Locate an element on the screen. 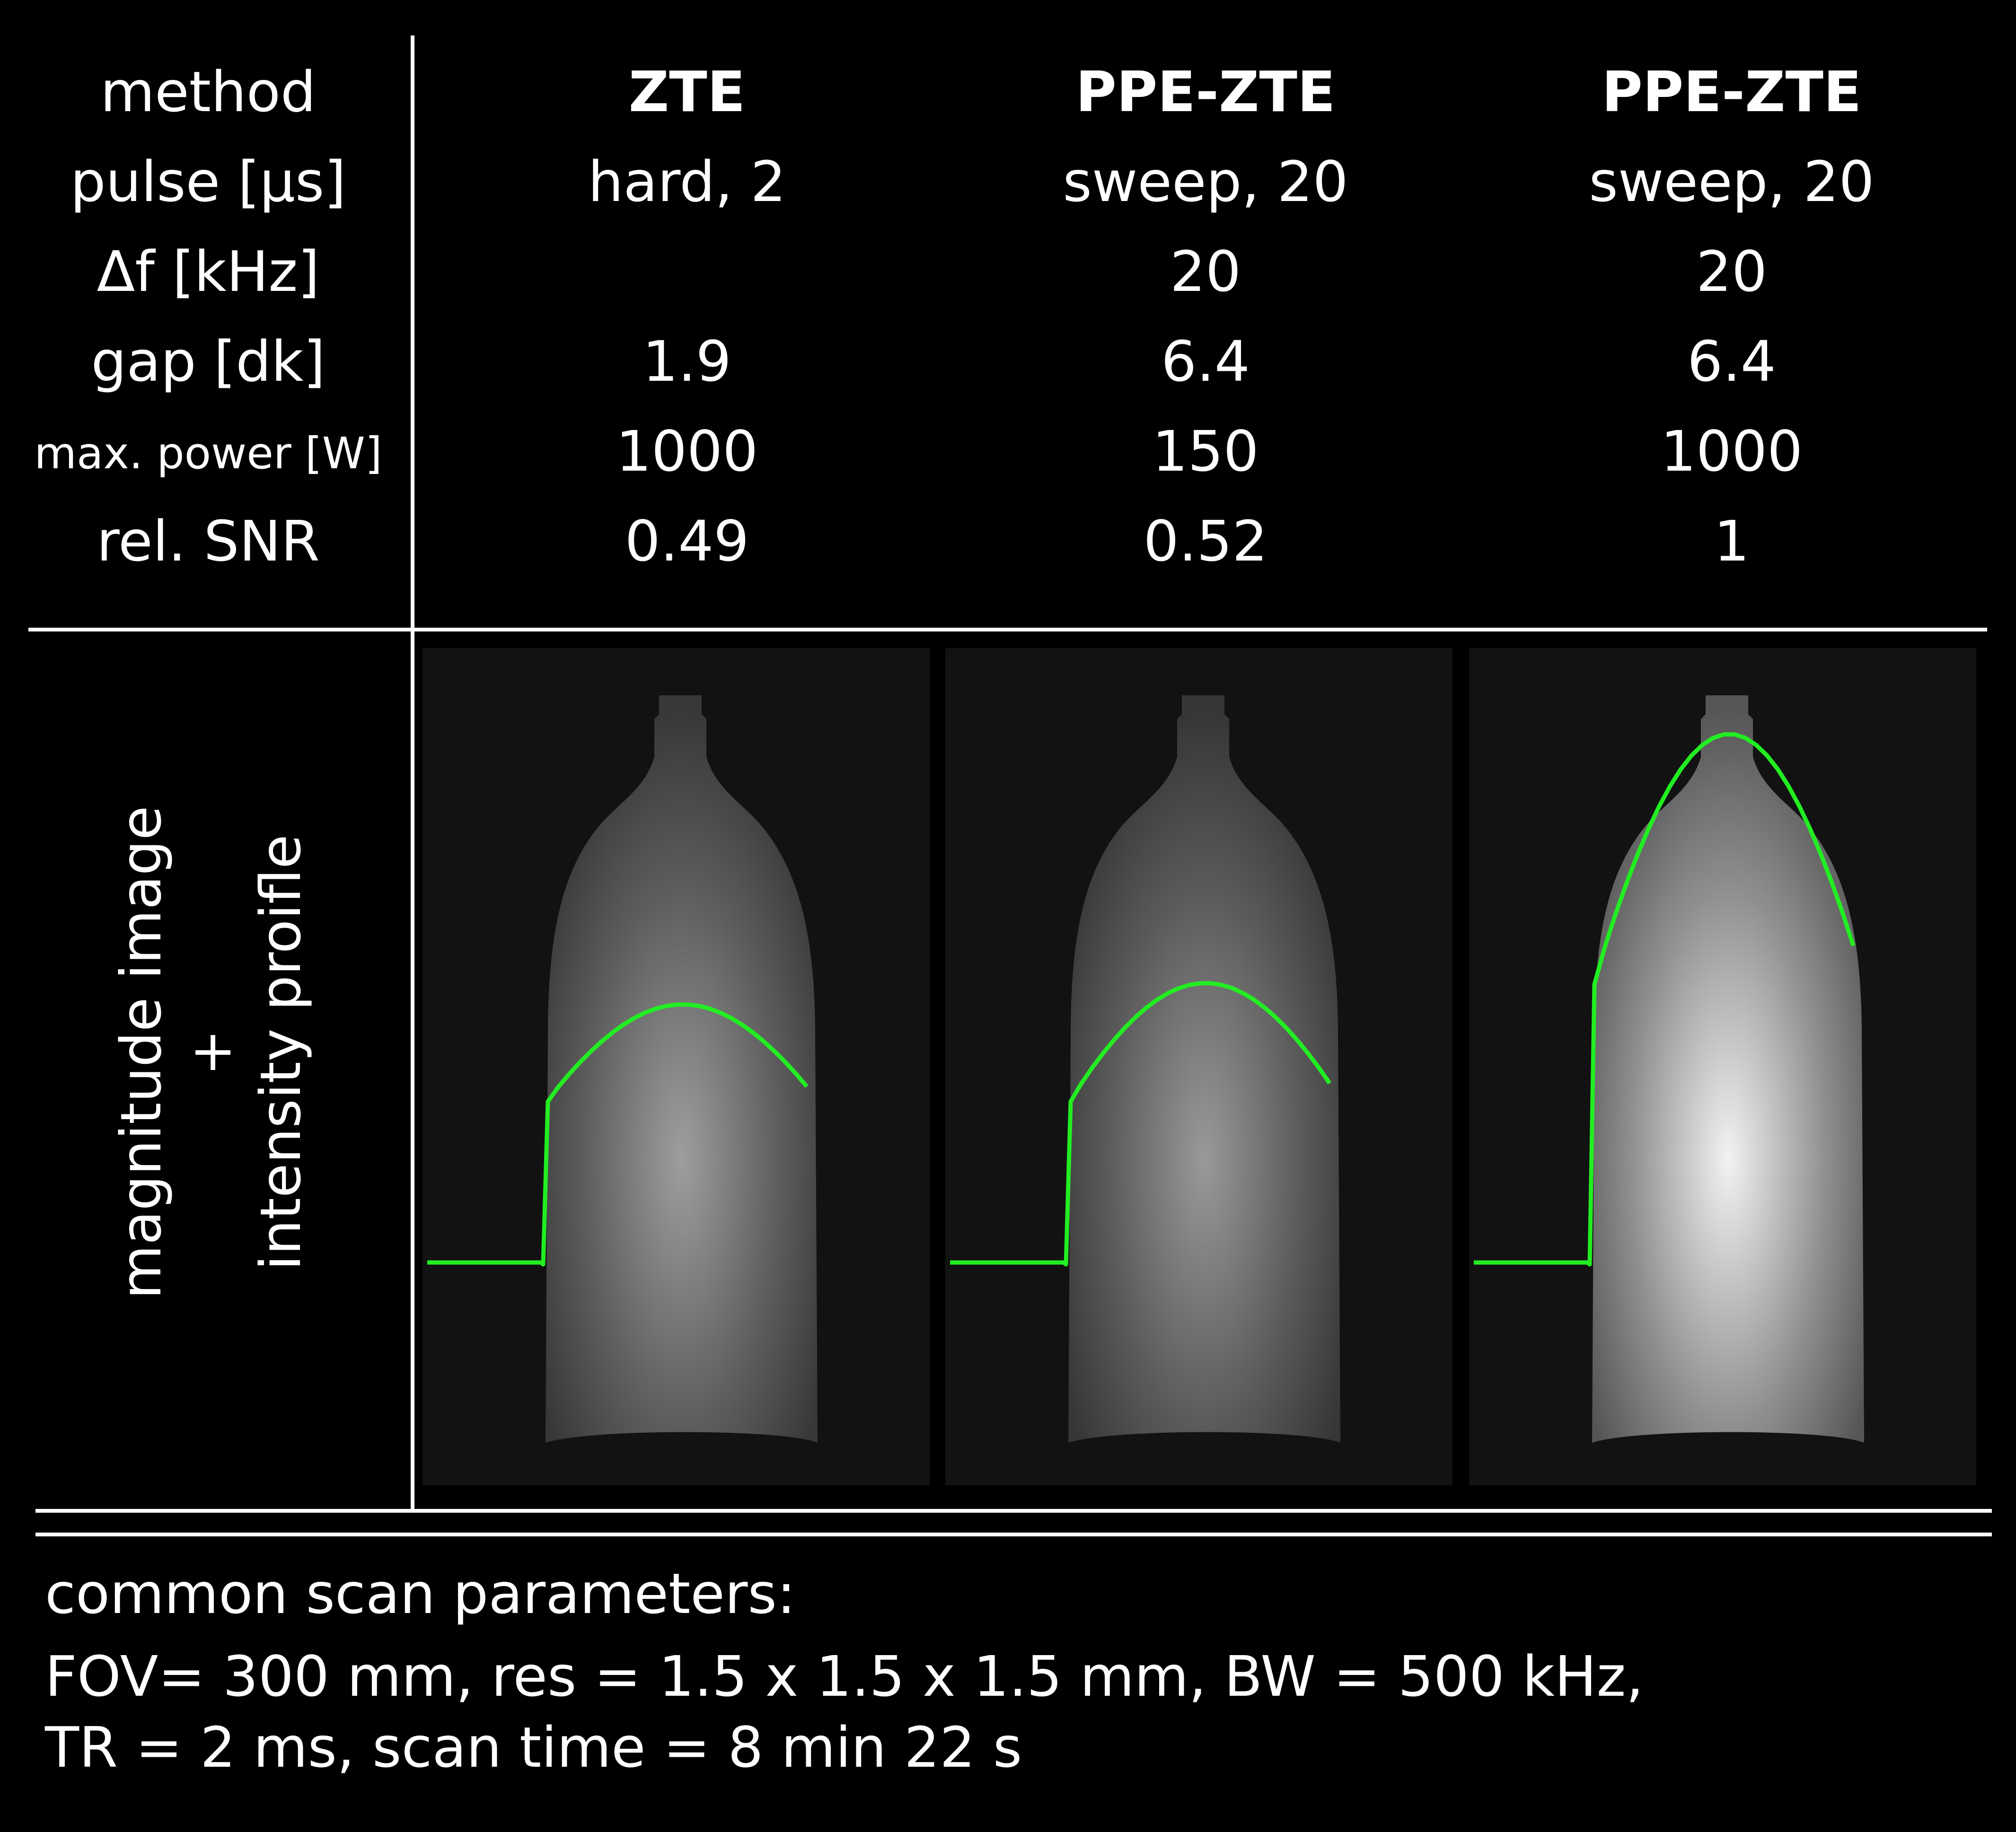 The image size is (2016, 1832). image-row-label-line3: intensity proifle is located at coordinates (280, 1052).